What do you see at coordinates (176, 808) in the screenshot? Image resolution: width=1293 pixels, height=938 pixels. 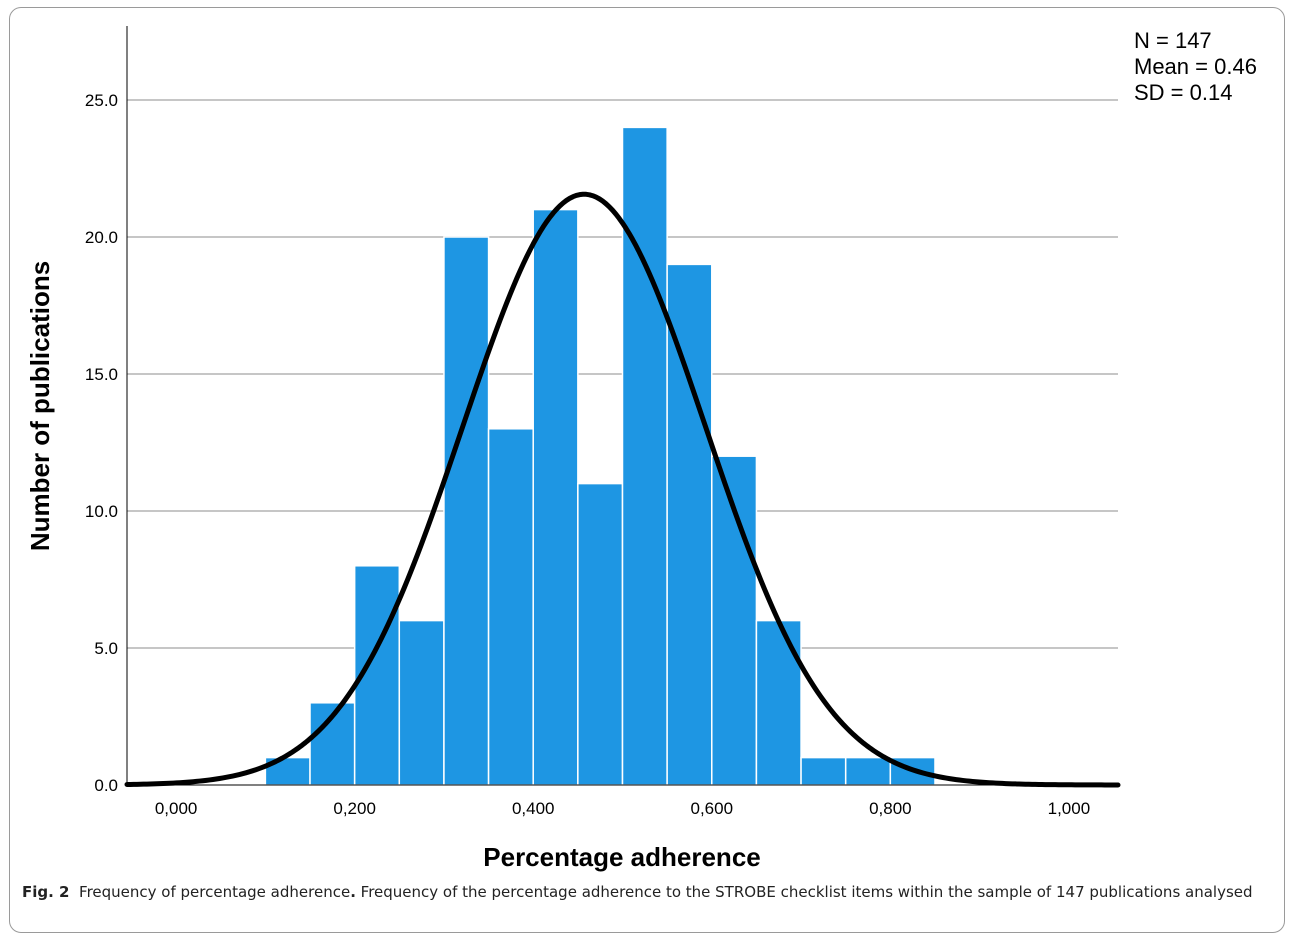 I see `x-tick-label-0: 0,000` at bounding box center [176, 808].